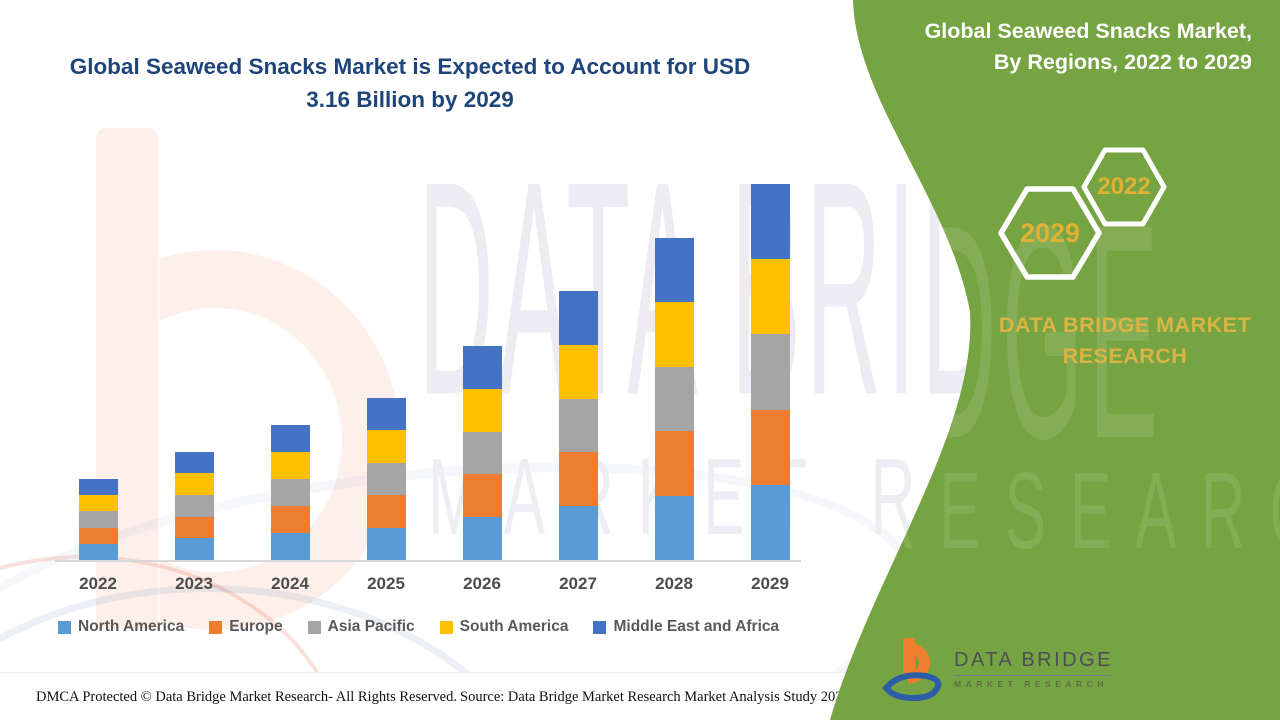  I want to click on x-axis-label-2027: 2027, so click(578, 583).